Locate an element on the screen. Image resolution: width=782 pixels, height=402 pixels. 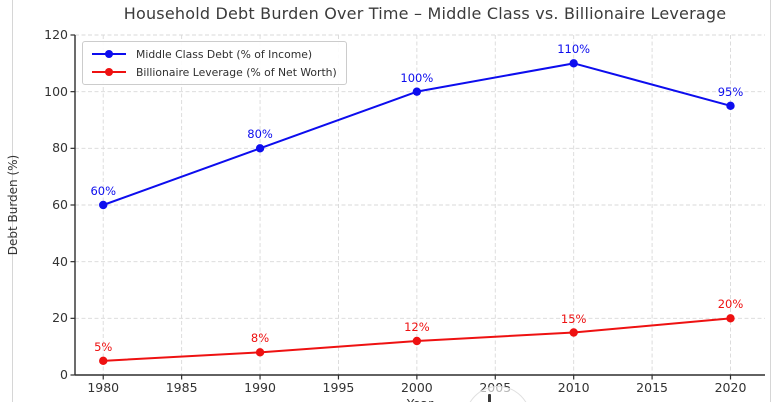
legend-item-label: Middle Class Debt (% of Income) is located at coordinates (224, 54).